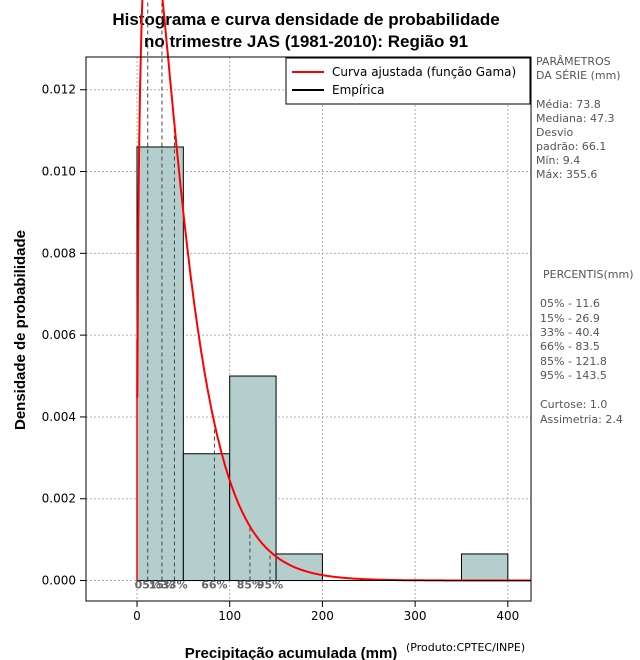 This screenshot has height=660, width=640. What do you see at coordinates (174, 585) in the screenshot?
I see `percentile-axis-label: 33%` at bounding box center [174, 585].